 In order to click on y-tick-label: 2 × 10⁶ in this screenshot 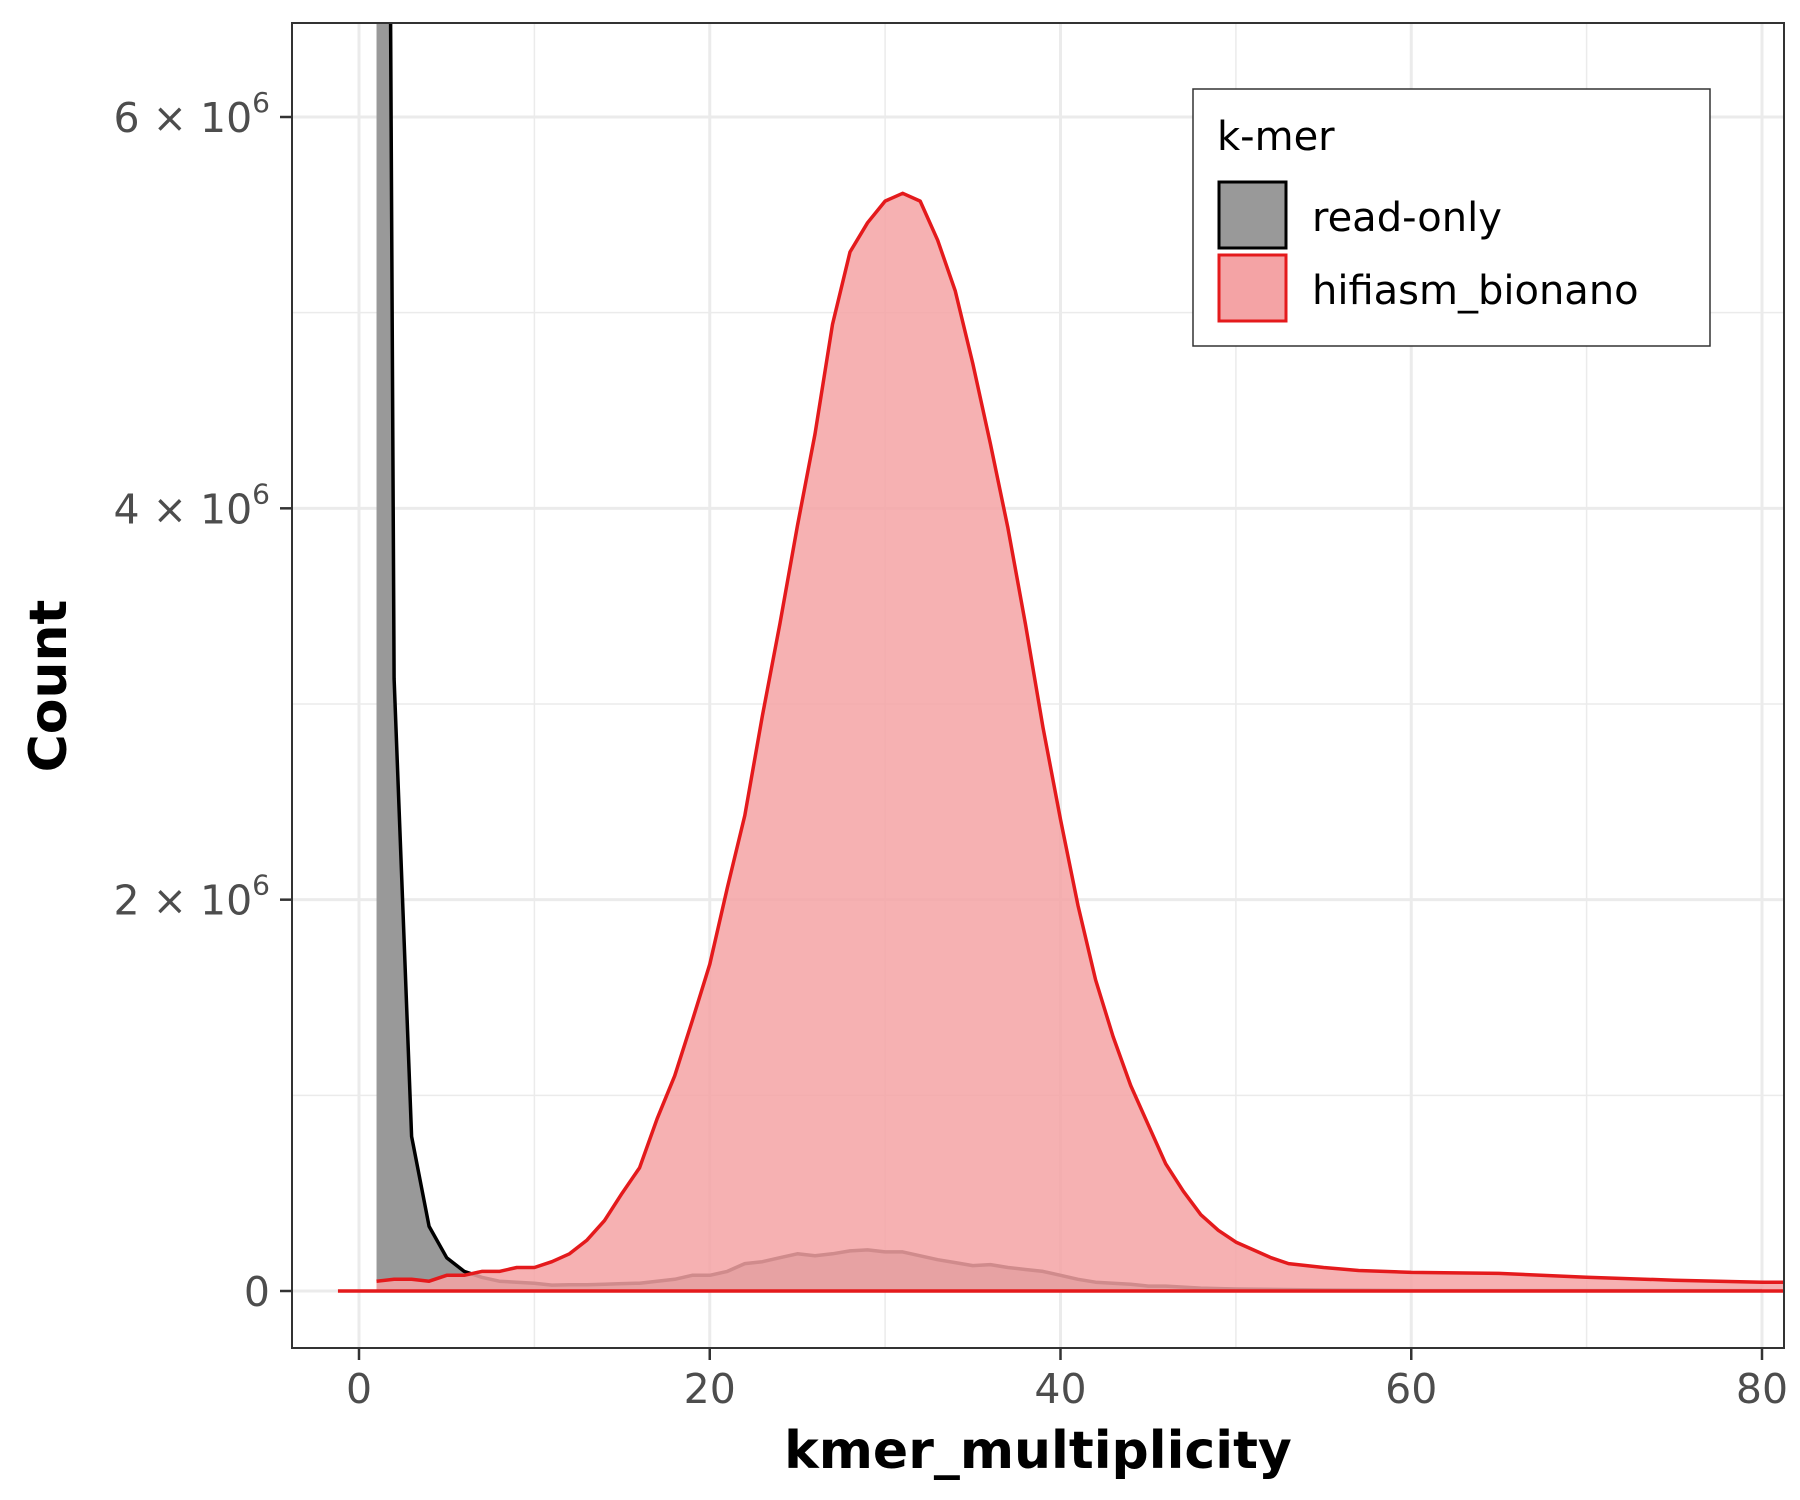, I will do `click(191, 897)`.